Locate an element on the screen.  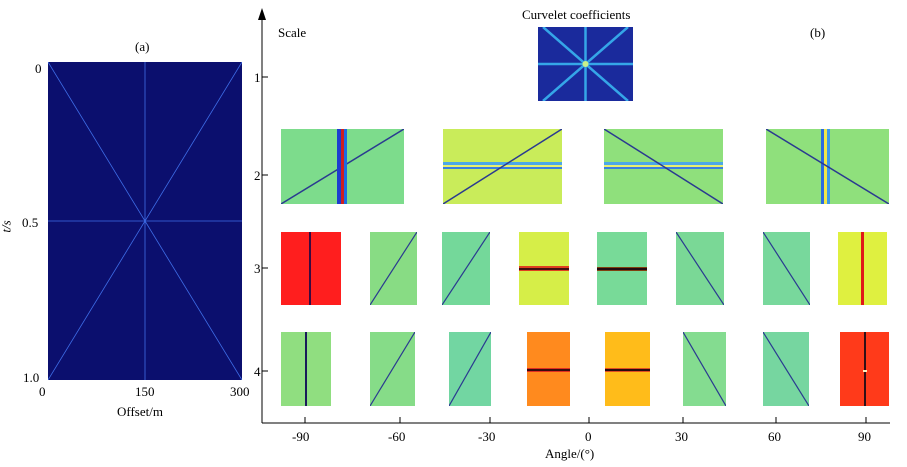
angle-tick-30: 30 is located at coordinates (681, 436).